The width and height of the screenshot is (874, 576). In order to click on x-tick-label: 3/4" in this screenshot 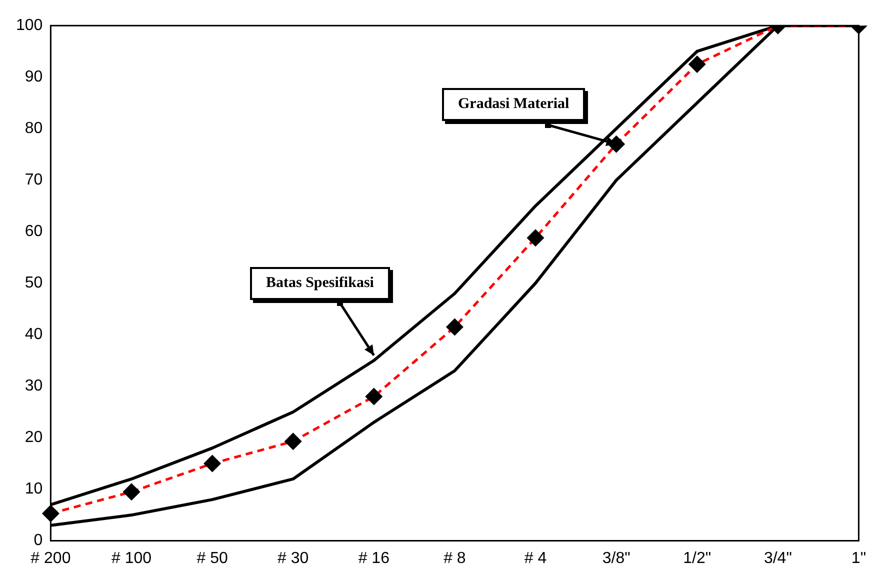, I will do `click(778, 558)`.